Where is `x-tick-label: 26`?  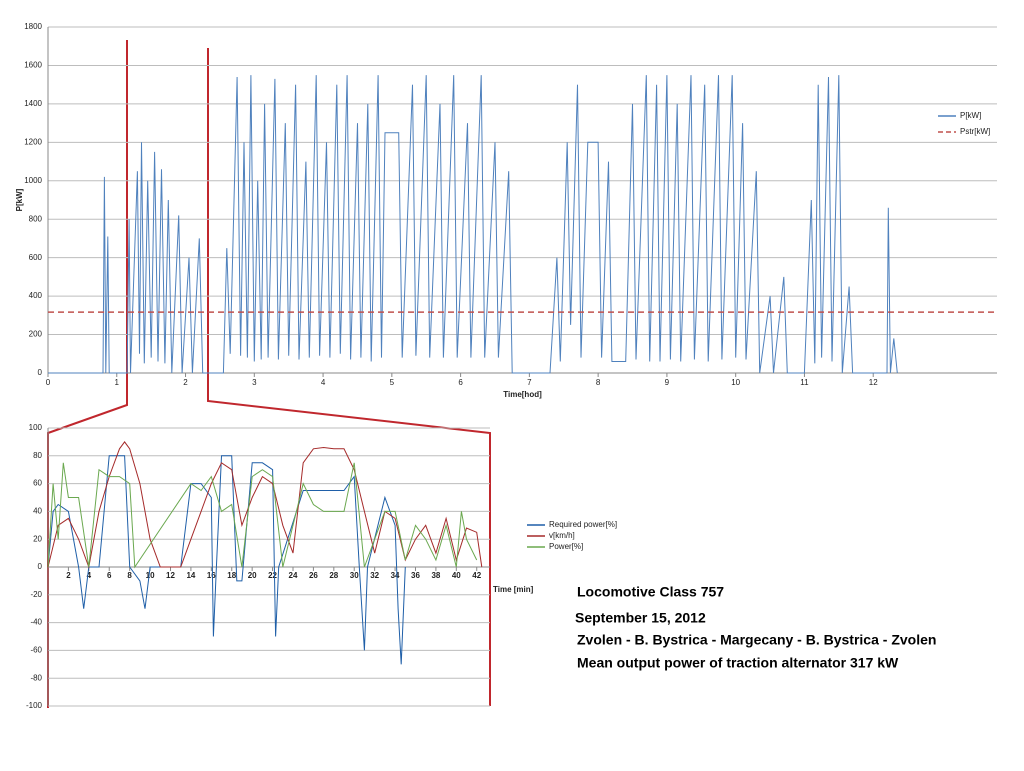
x-tick-label: 26 is located at coordinates (313, 575).